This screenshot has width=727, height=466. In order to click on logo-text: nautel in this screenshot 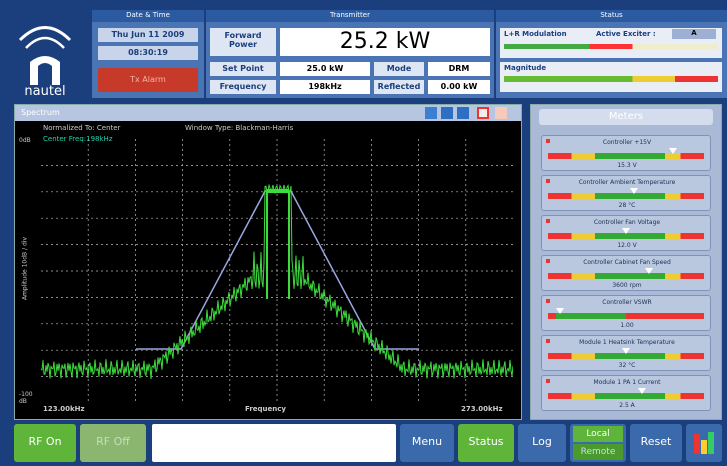, I will do `click(45, 91)`.